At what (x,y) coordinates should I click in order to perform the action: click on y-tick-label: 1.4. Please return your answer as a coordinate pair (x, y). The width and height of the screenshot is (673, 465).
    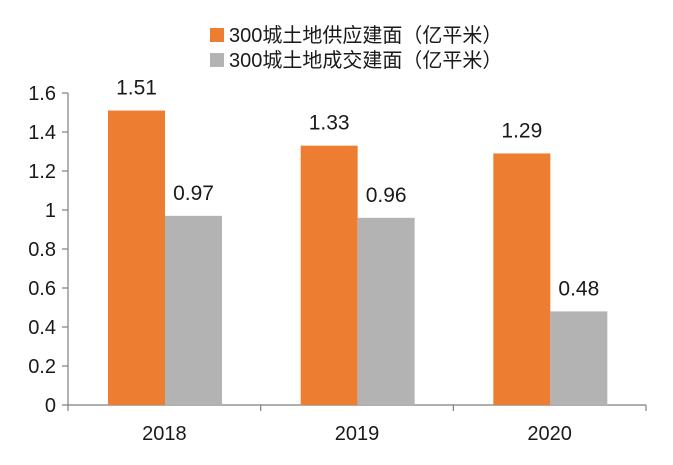
    Looking at the image, I should click on (42, 133).